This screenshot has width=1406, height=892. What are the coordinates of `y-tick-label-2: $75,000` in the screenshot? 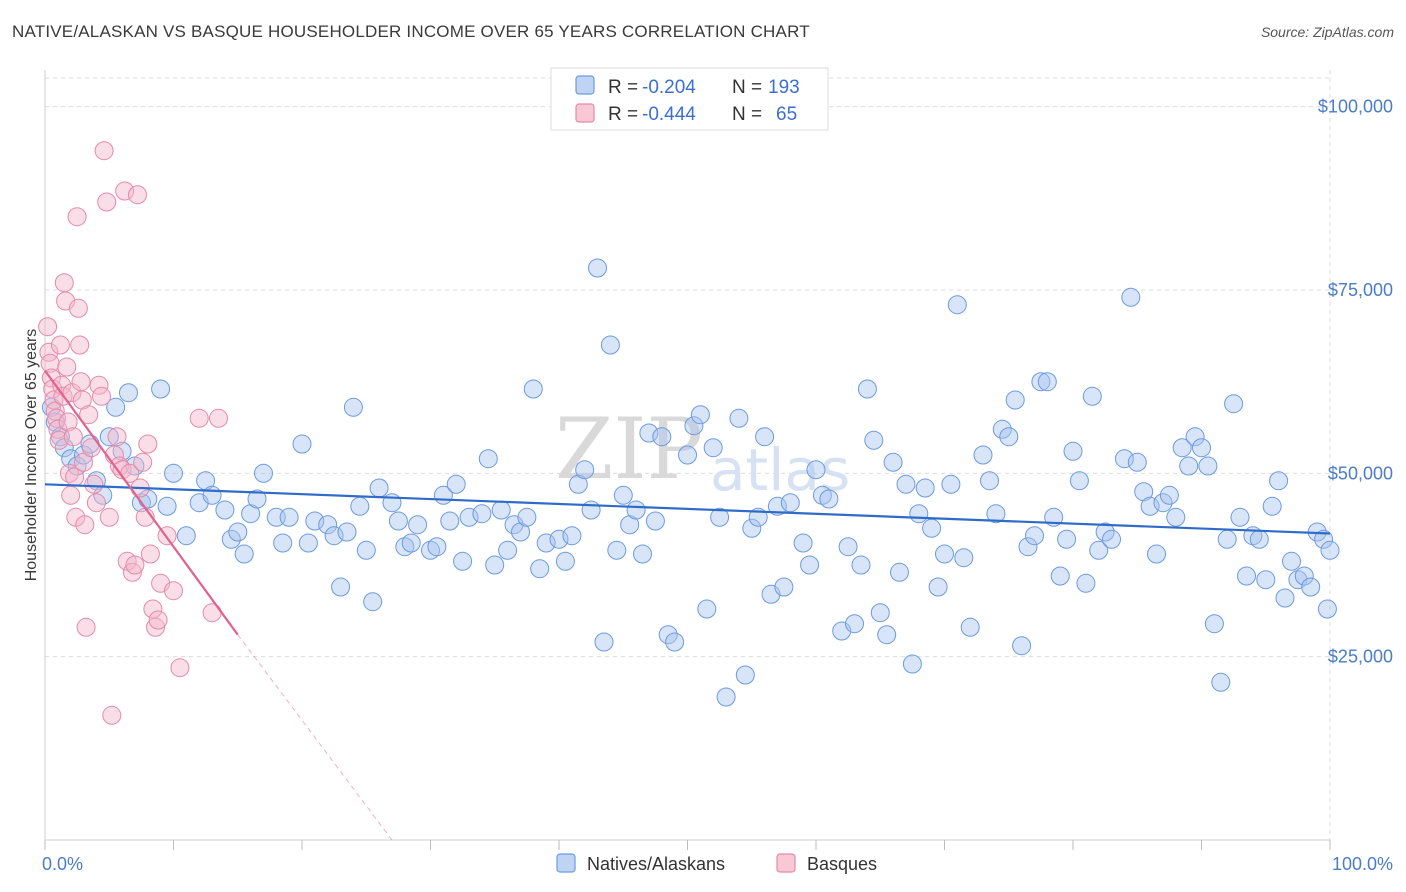 It's located at (1360, 290).